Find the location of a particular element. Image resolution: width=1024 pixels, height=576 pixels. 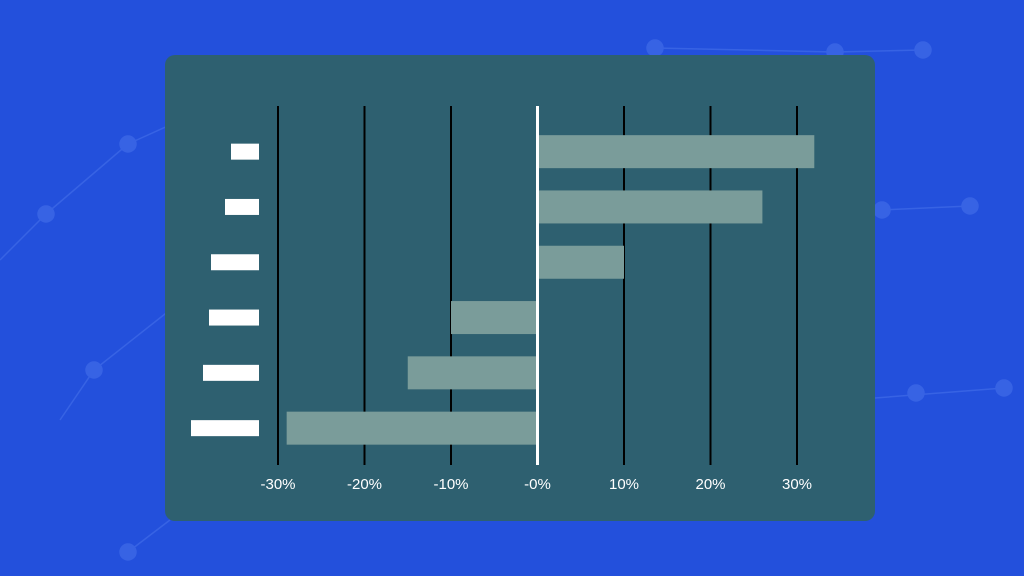

x-tick-label: 10% is located at coordinates (624, 484).